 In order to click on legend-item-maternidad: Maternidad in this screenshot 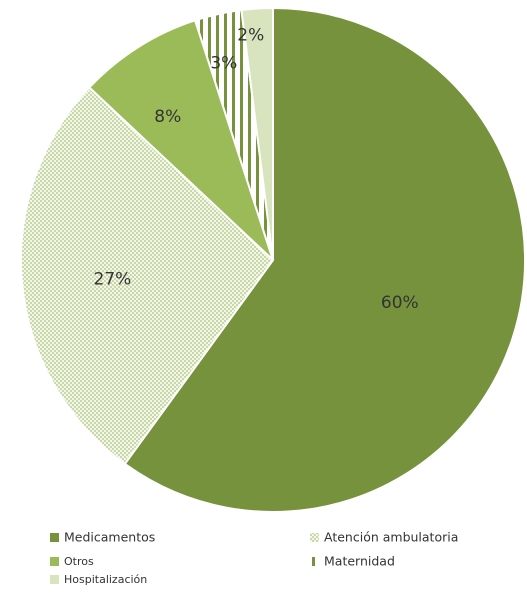, I will do `click(352, 561)`.